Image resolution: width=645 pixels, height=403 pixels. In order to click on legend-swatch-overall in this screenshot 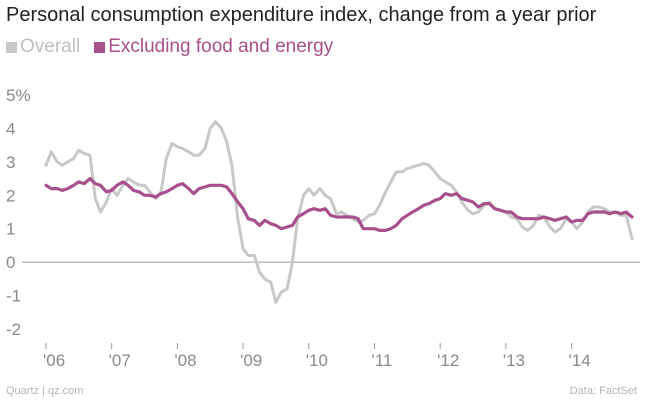, I will do `click(11, 47)`.